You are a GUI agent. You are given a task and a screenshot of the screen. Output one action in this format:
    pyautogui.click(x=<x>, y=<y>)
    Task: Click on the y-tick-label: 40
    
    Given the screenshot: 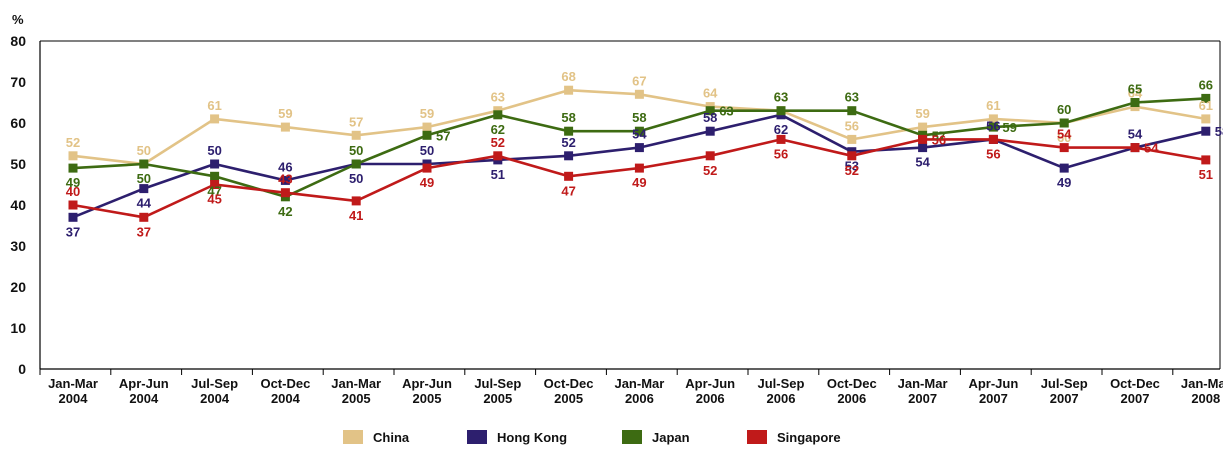 What is the action you would take?
    pyautogui.click(x=18, y=205)
    